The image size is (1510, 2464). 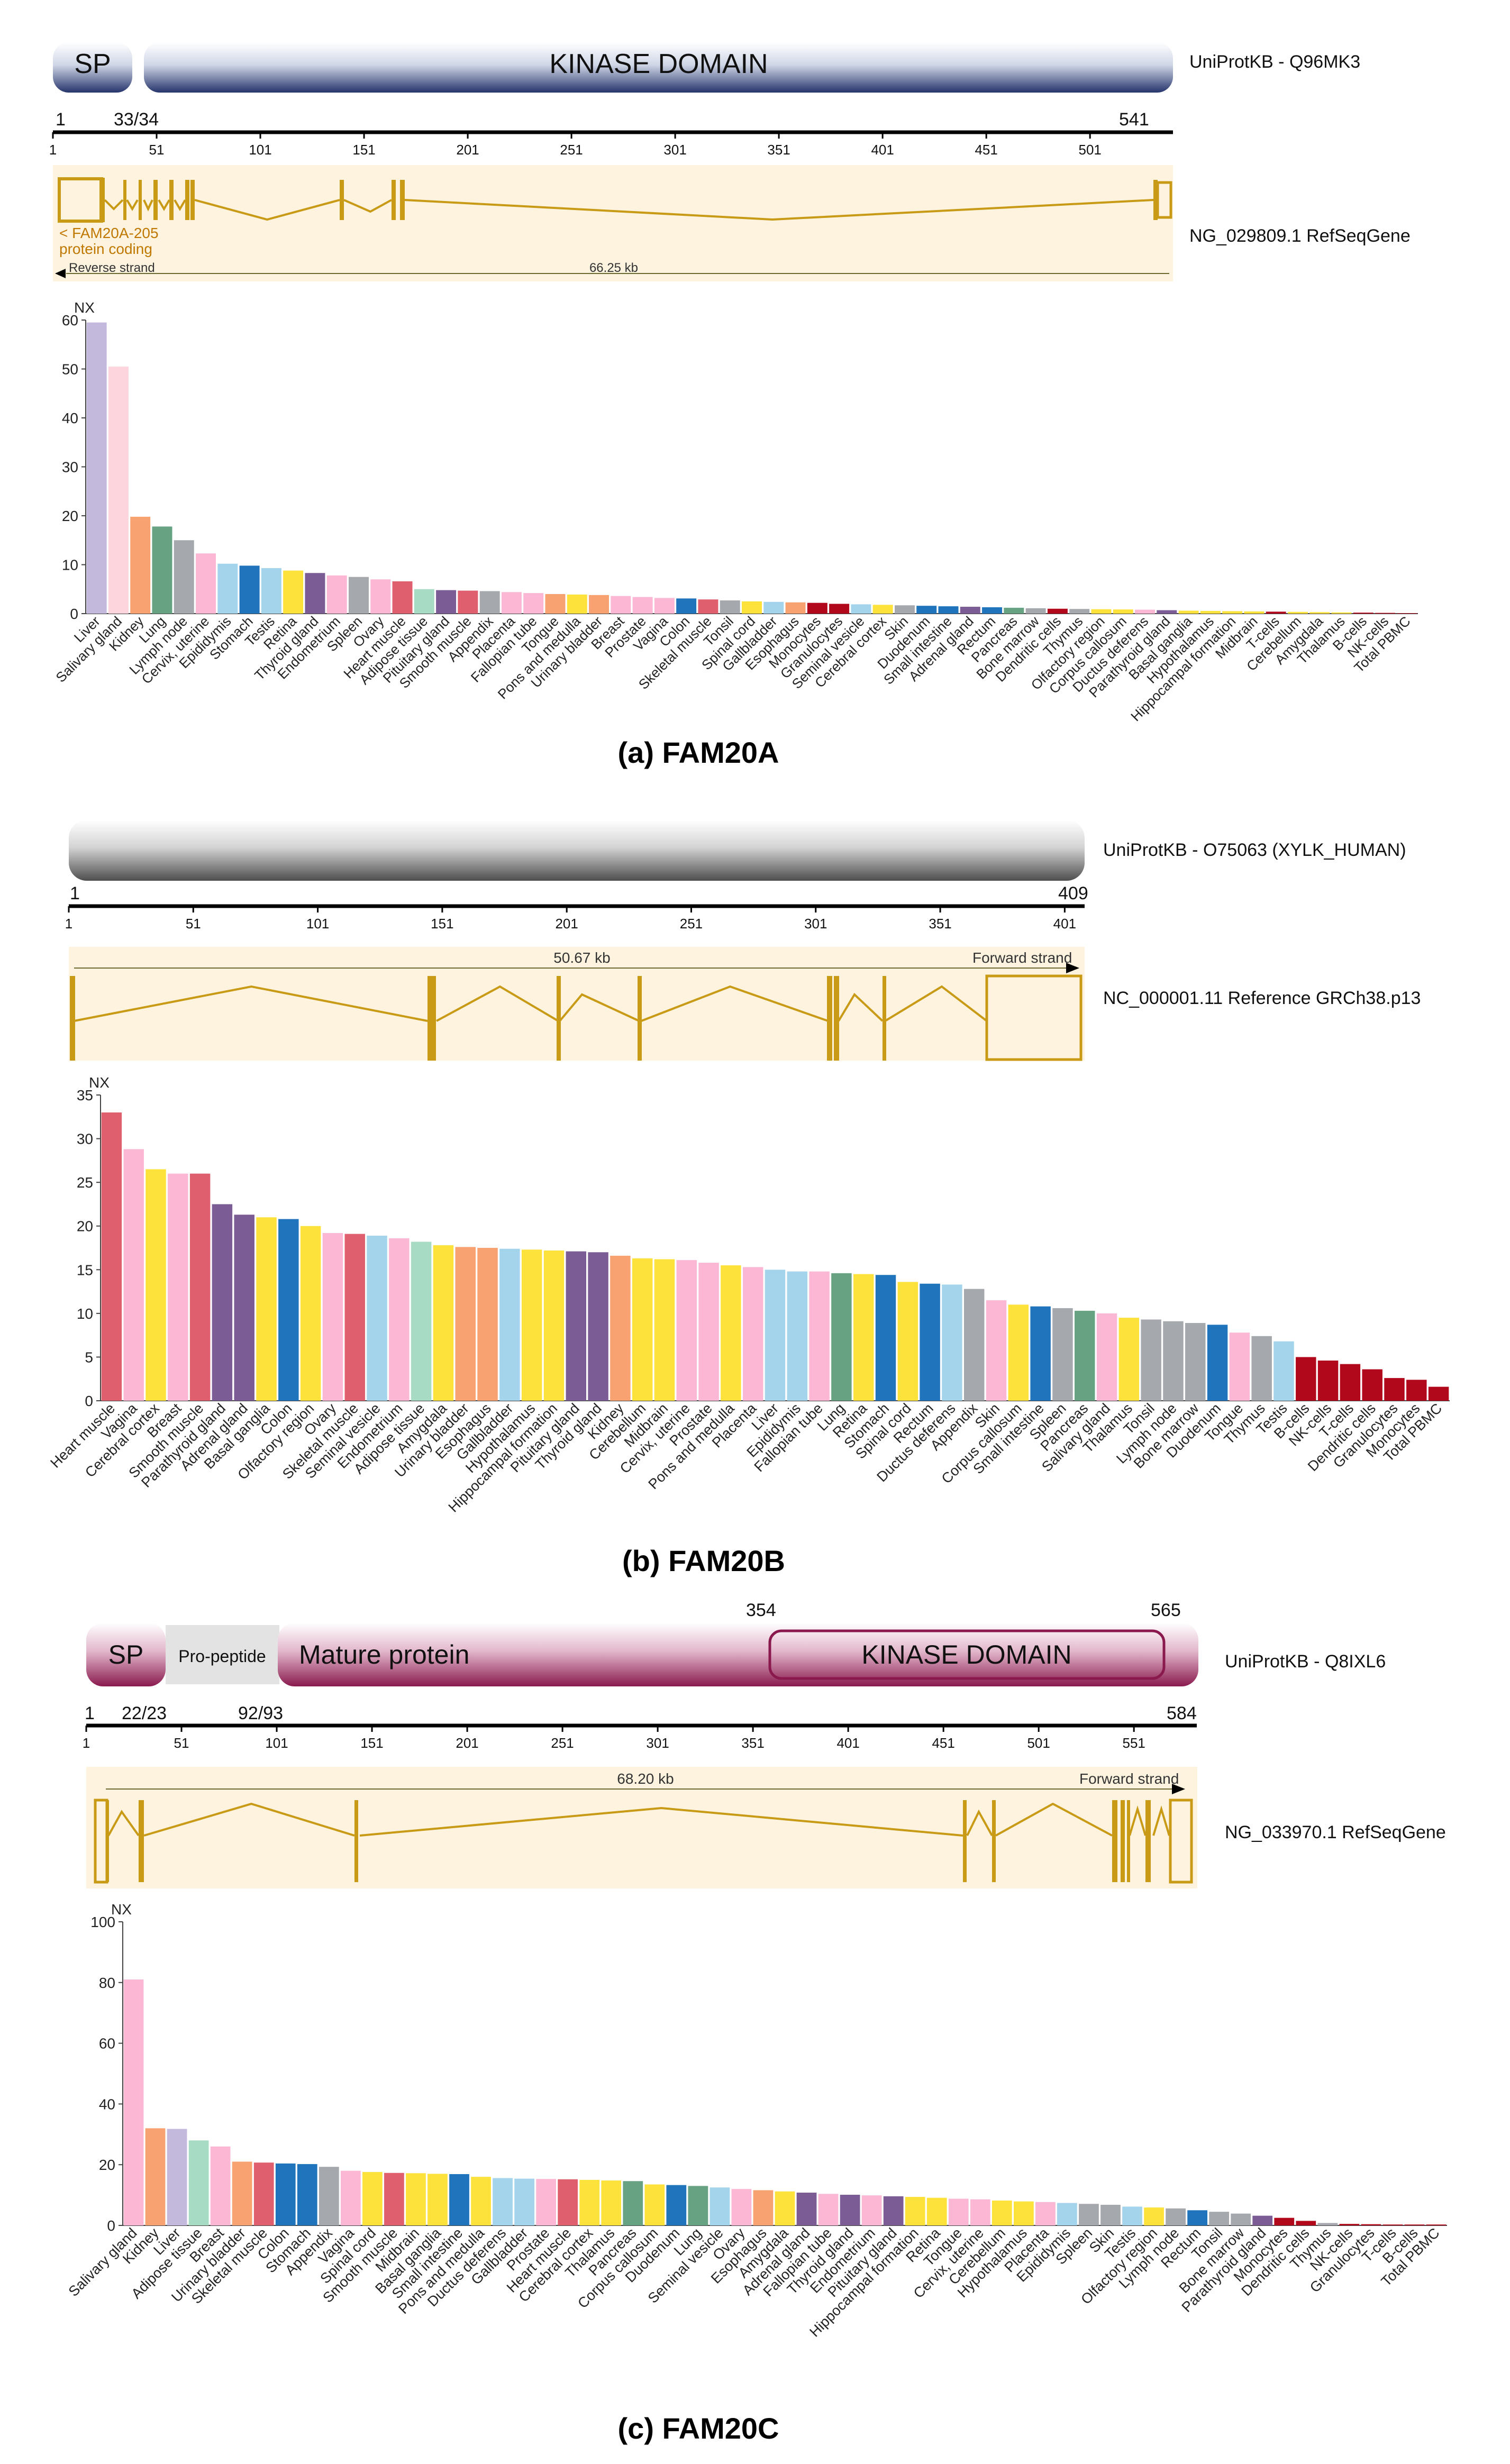 I want to click on axis-tick-label: 351, so click(x=752, y=1743).